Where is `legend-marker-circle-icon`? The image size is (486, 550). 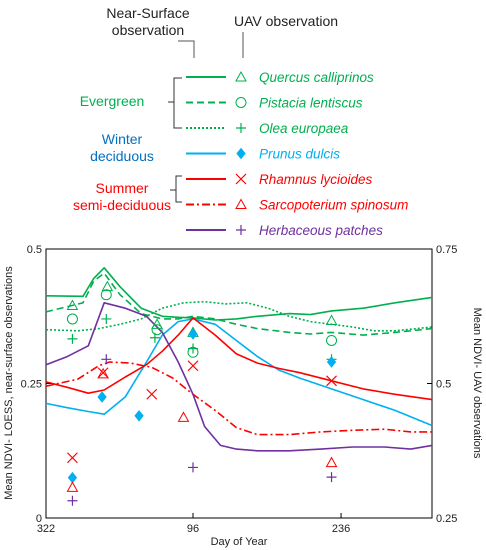 legend-marker-circle-icon is located at coordinates (241, 102).